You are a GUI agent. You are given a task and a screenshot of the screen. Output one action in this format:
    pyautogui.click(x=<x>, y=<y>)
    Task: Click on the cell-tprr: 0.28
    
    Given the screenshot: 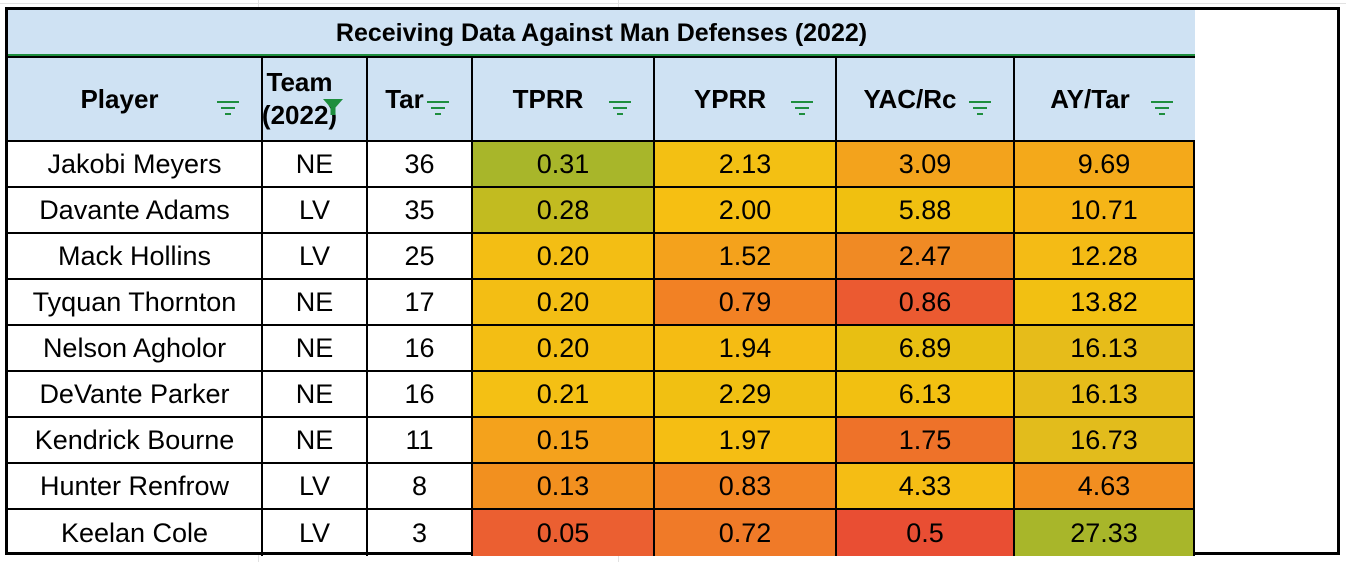 What is the action you would take?
    pyautogui.click(x=564, y=211)
    